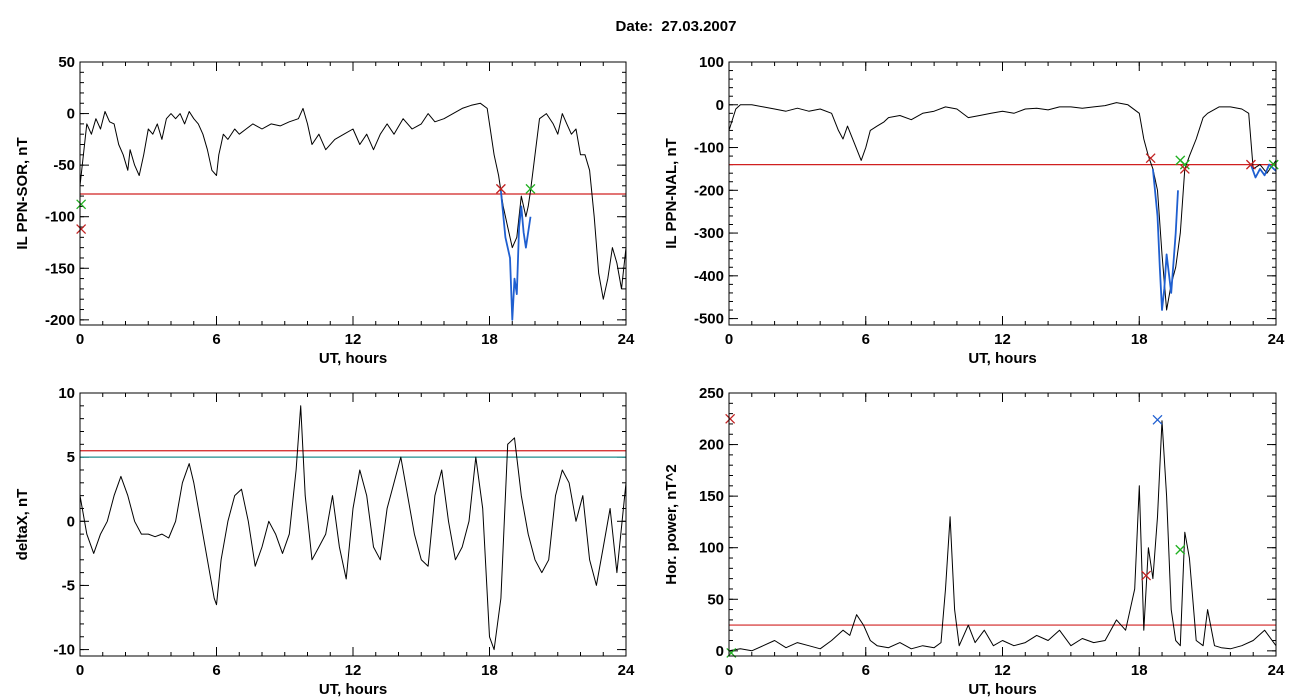  Describe the element at coordinates (64, 165) in the screenshot. I see `y-tick-label: -50` at that location.